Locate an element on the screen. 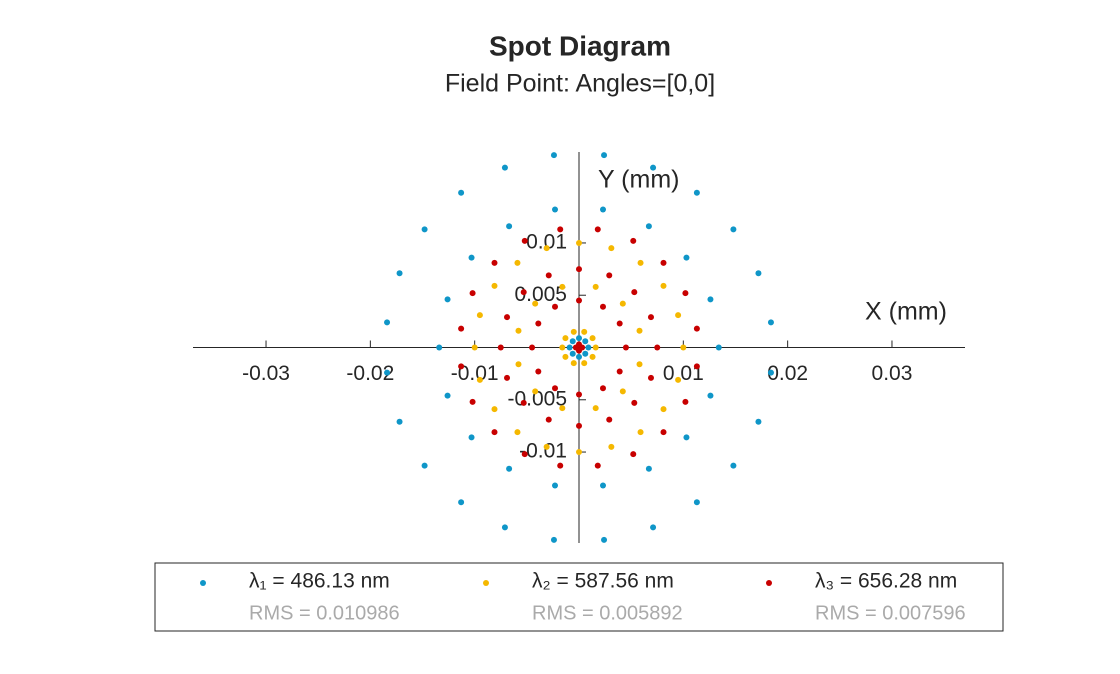  x-tick-label: 0.01 is located at coordinates (683, 373).